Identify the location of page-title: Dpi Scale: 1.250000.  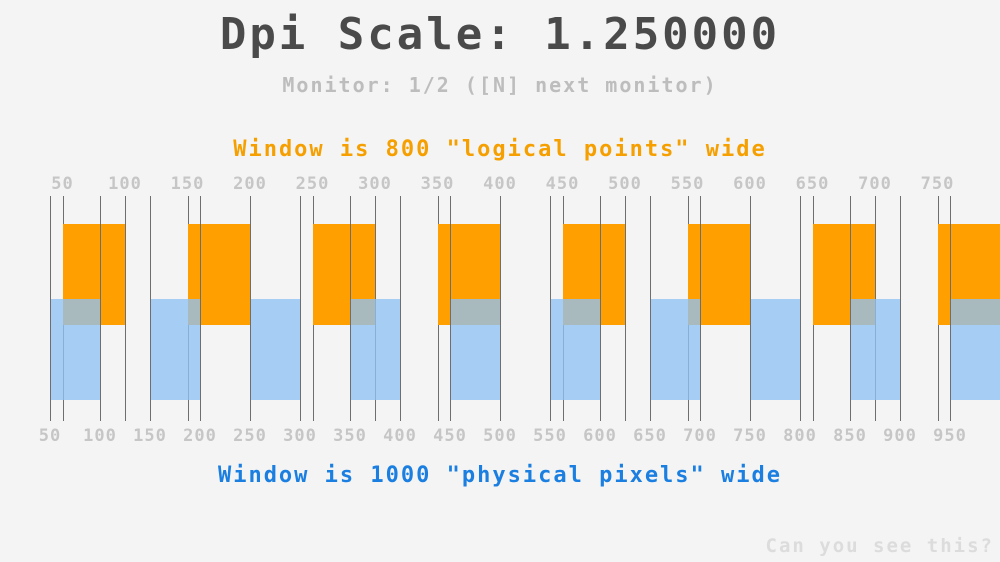
(500, 34).